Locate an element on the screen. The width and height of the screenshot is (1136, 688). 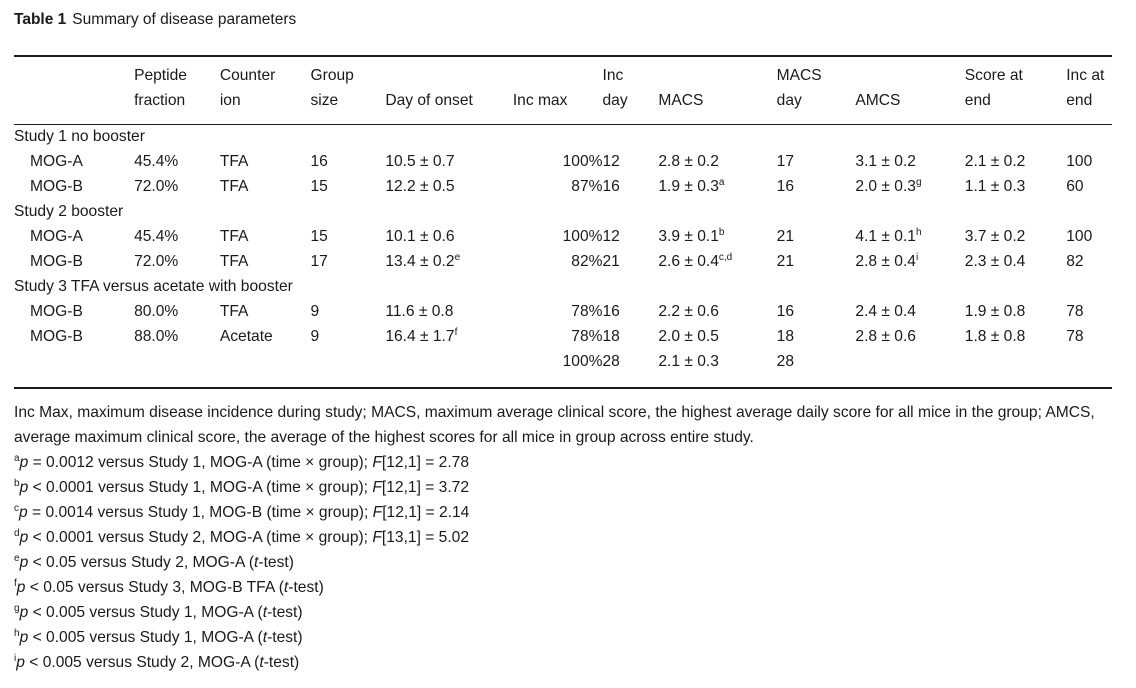
cell-score-value: 2.1 ± 0.2 is located at coordinates (995, 161).